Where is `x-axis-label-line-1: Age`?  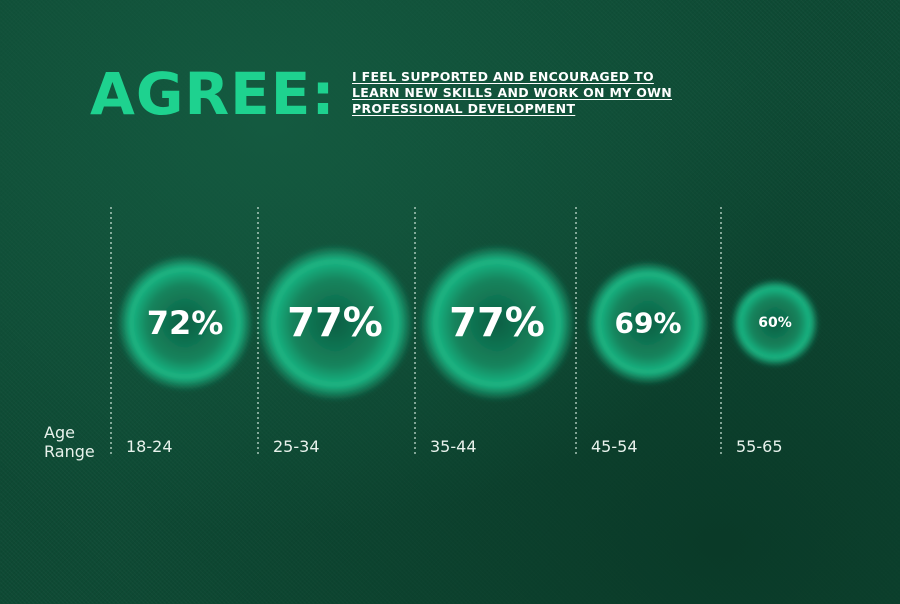
x-axis-label-line-1: Age is located at coordinates (59, 432).